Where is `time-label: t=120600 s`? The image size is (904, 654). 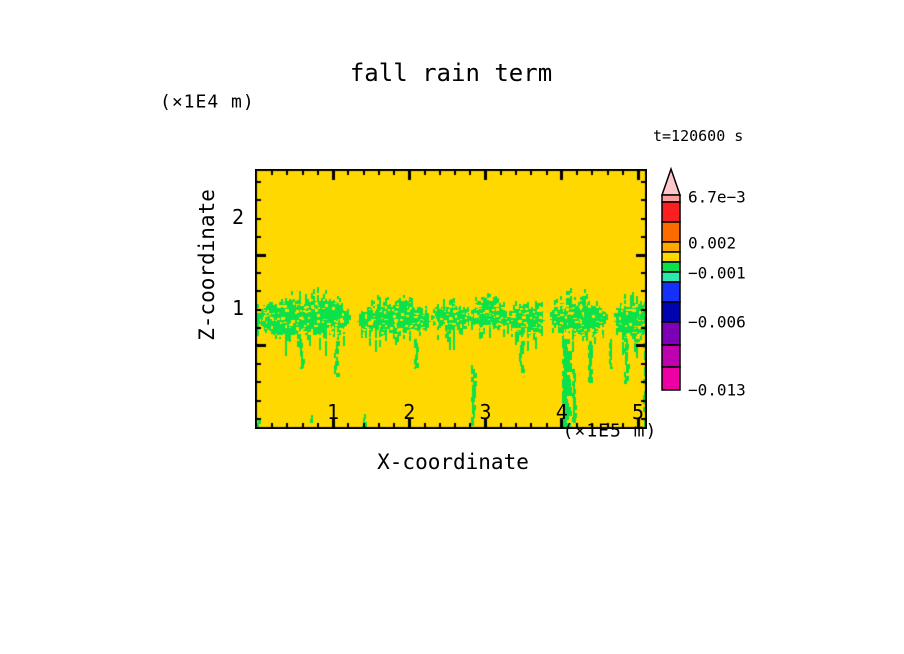
time-label: t=120600 s is located at coordinates (698, 136).